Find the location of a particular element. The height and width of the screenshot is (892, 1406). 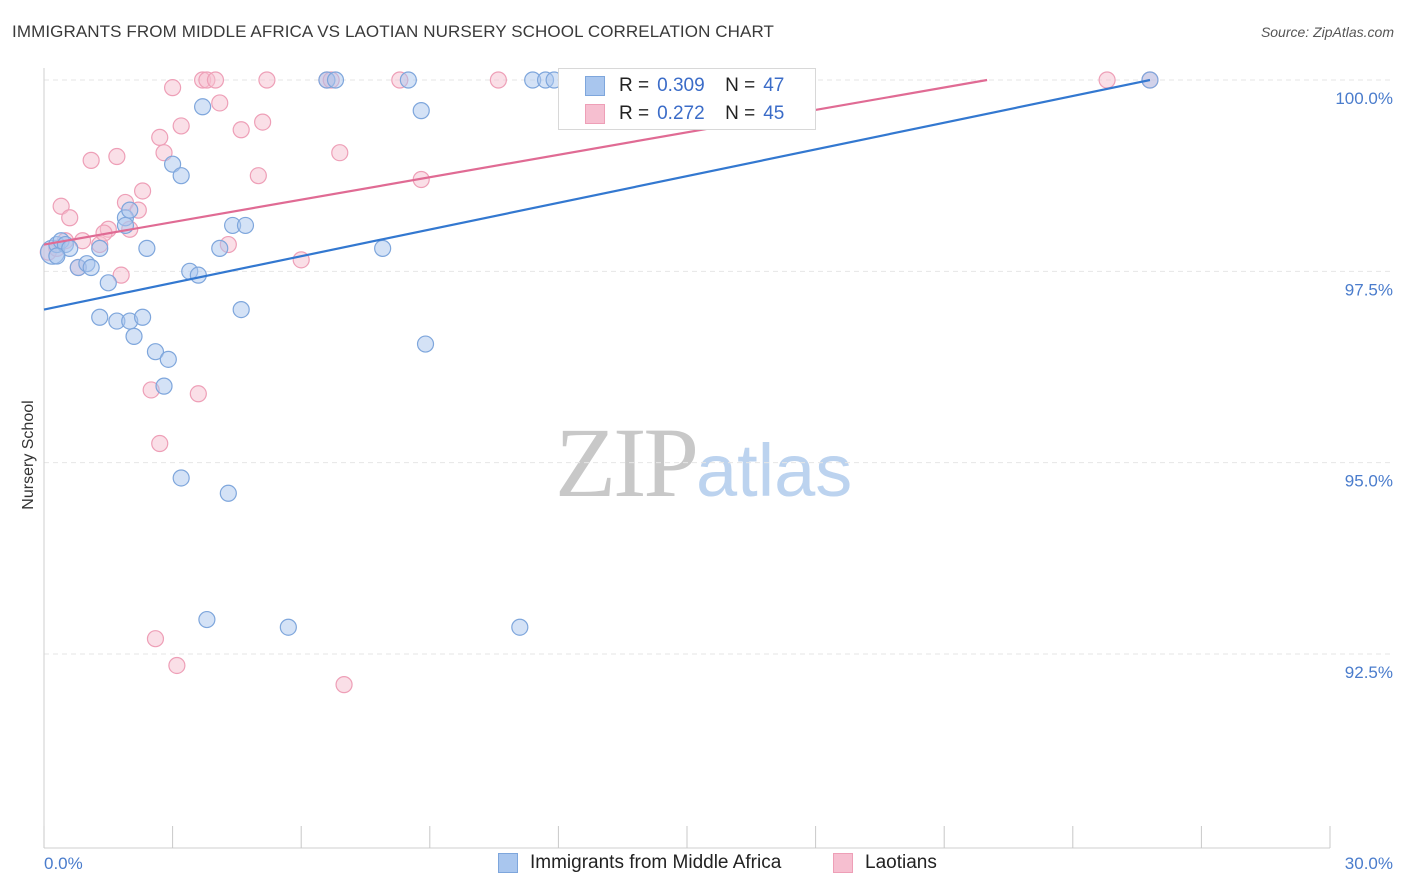

legend-n-value: 47 is located at coordinates (774, 85).